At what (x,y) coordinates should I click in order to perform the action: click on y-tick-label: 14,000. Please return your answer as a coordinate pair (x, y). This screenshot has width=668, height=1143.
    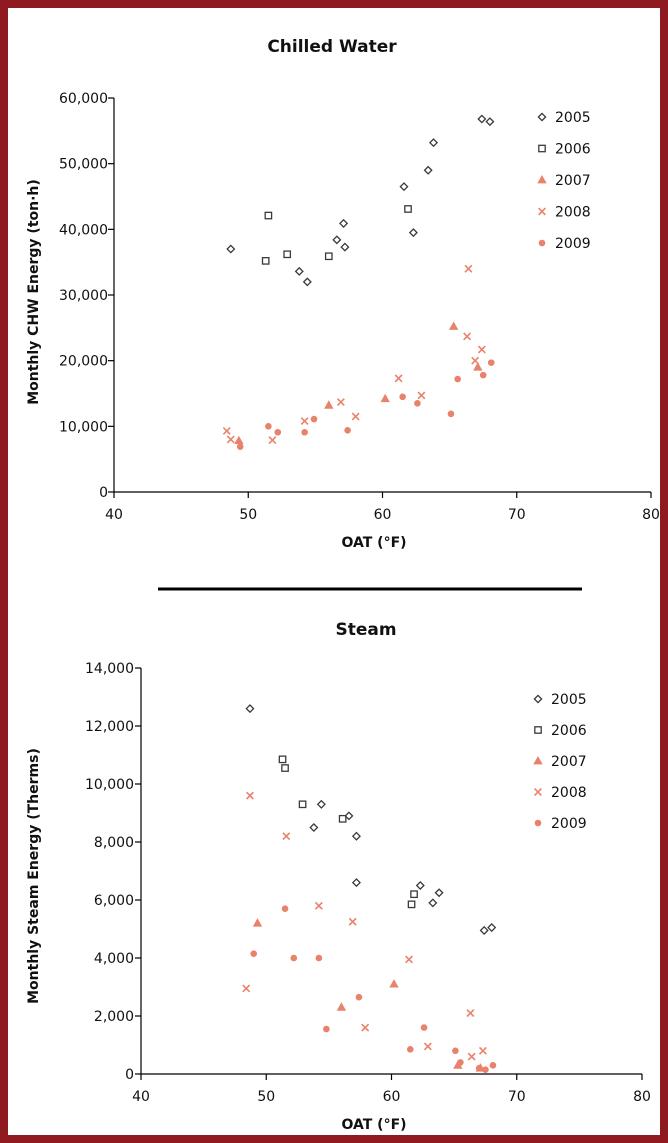
    Looking at the image, I should click on (109, 669).